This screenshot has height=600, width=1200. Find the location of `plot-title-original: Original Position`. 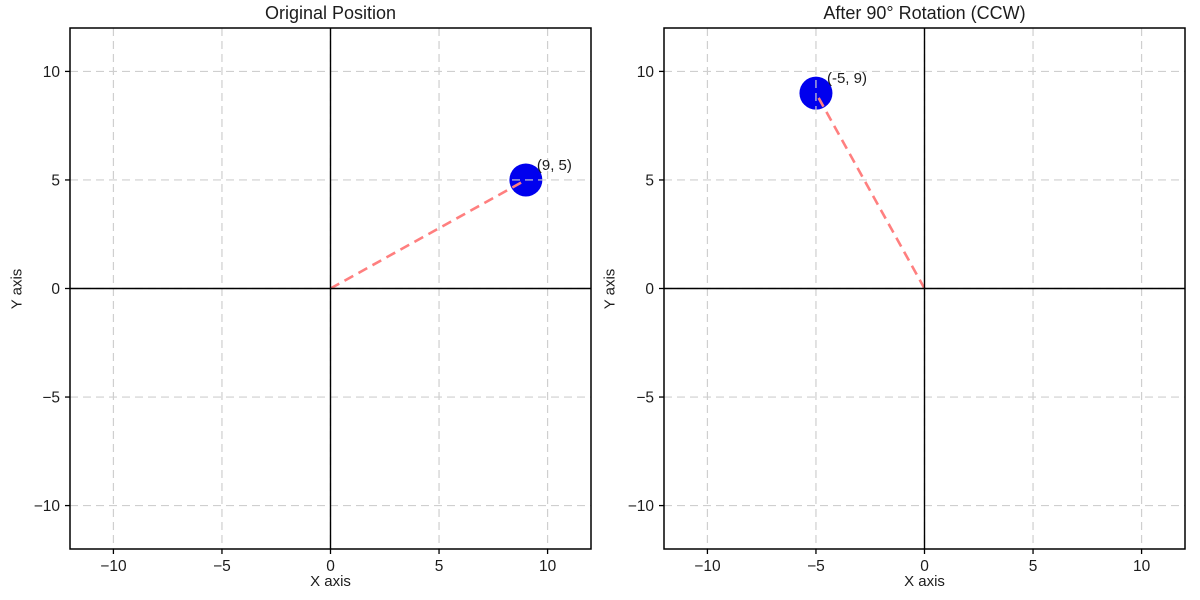

plot-title-original: Original Position is located at coordinates (330, 13).